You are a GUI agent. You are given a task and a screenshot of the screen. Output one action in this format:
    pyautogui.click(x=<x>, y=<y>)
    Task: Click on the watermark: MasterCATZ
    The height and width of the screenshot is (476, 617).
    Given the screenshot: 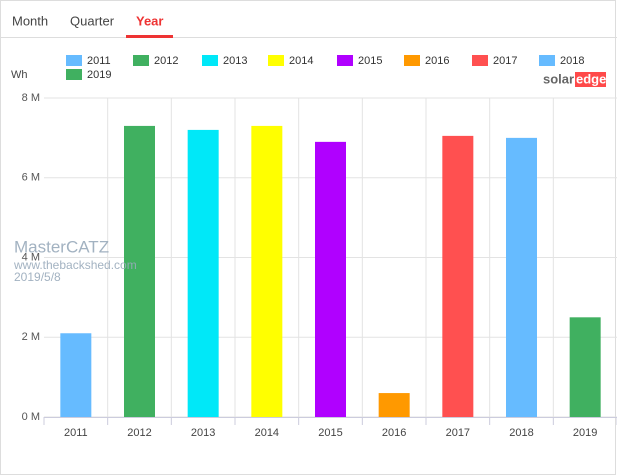 What is the action you would take?
    pyautogui.click(x=61, y=246)
    